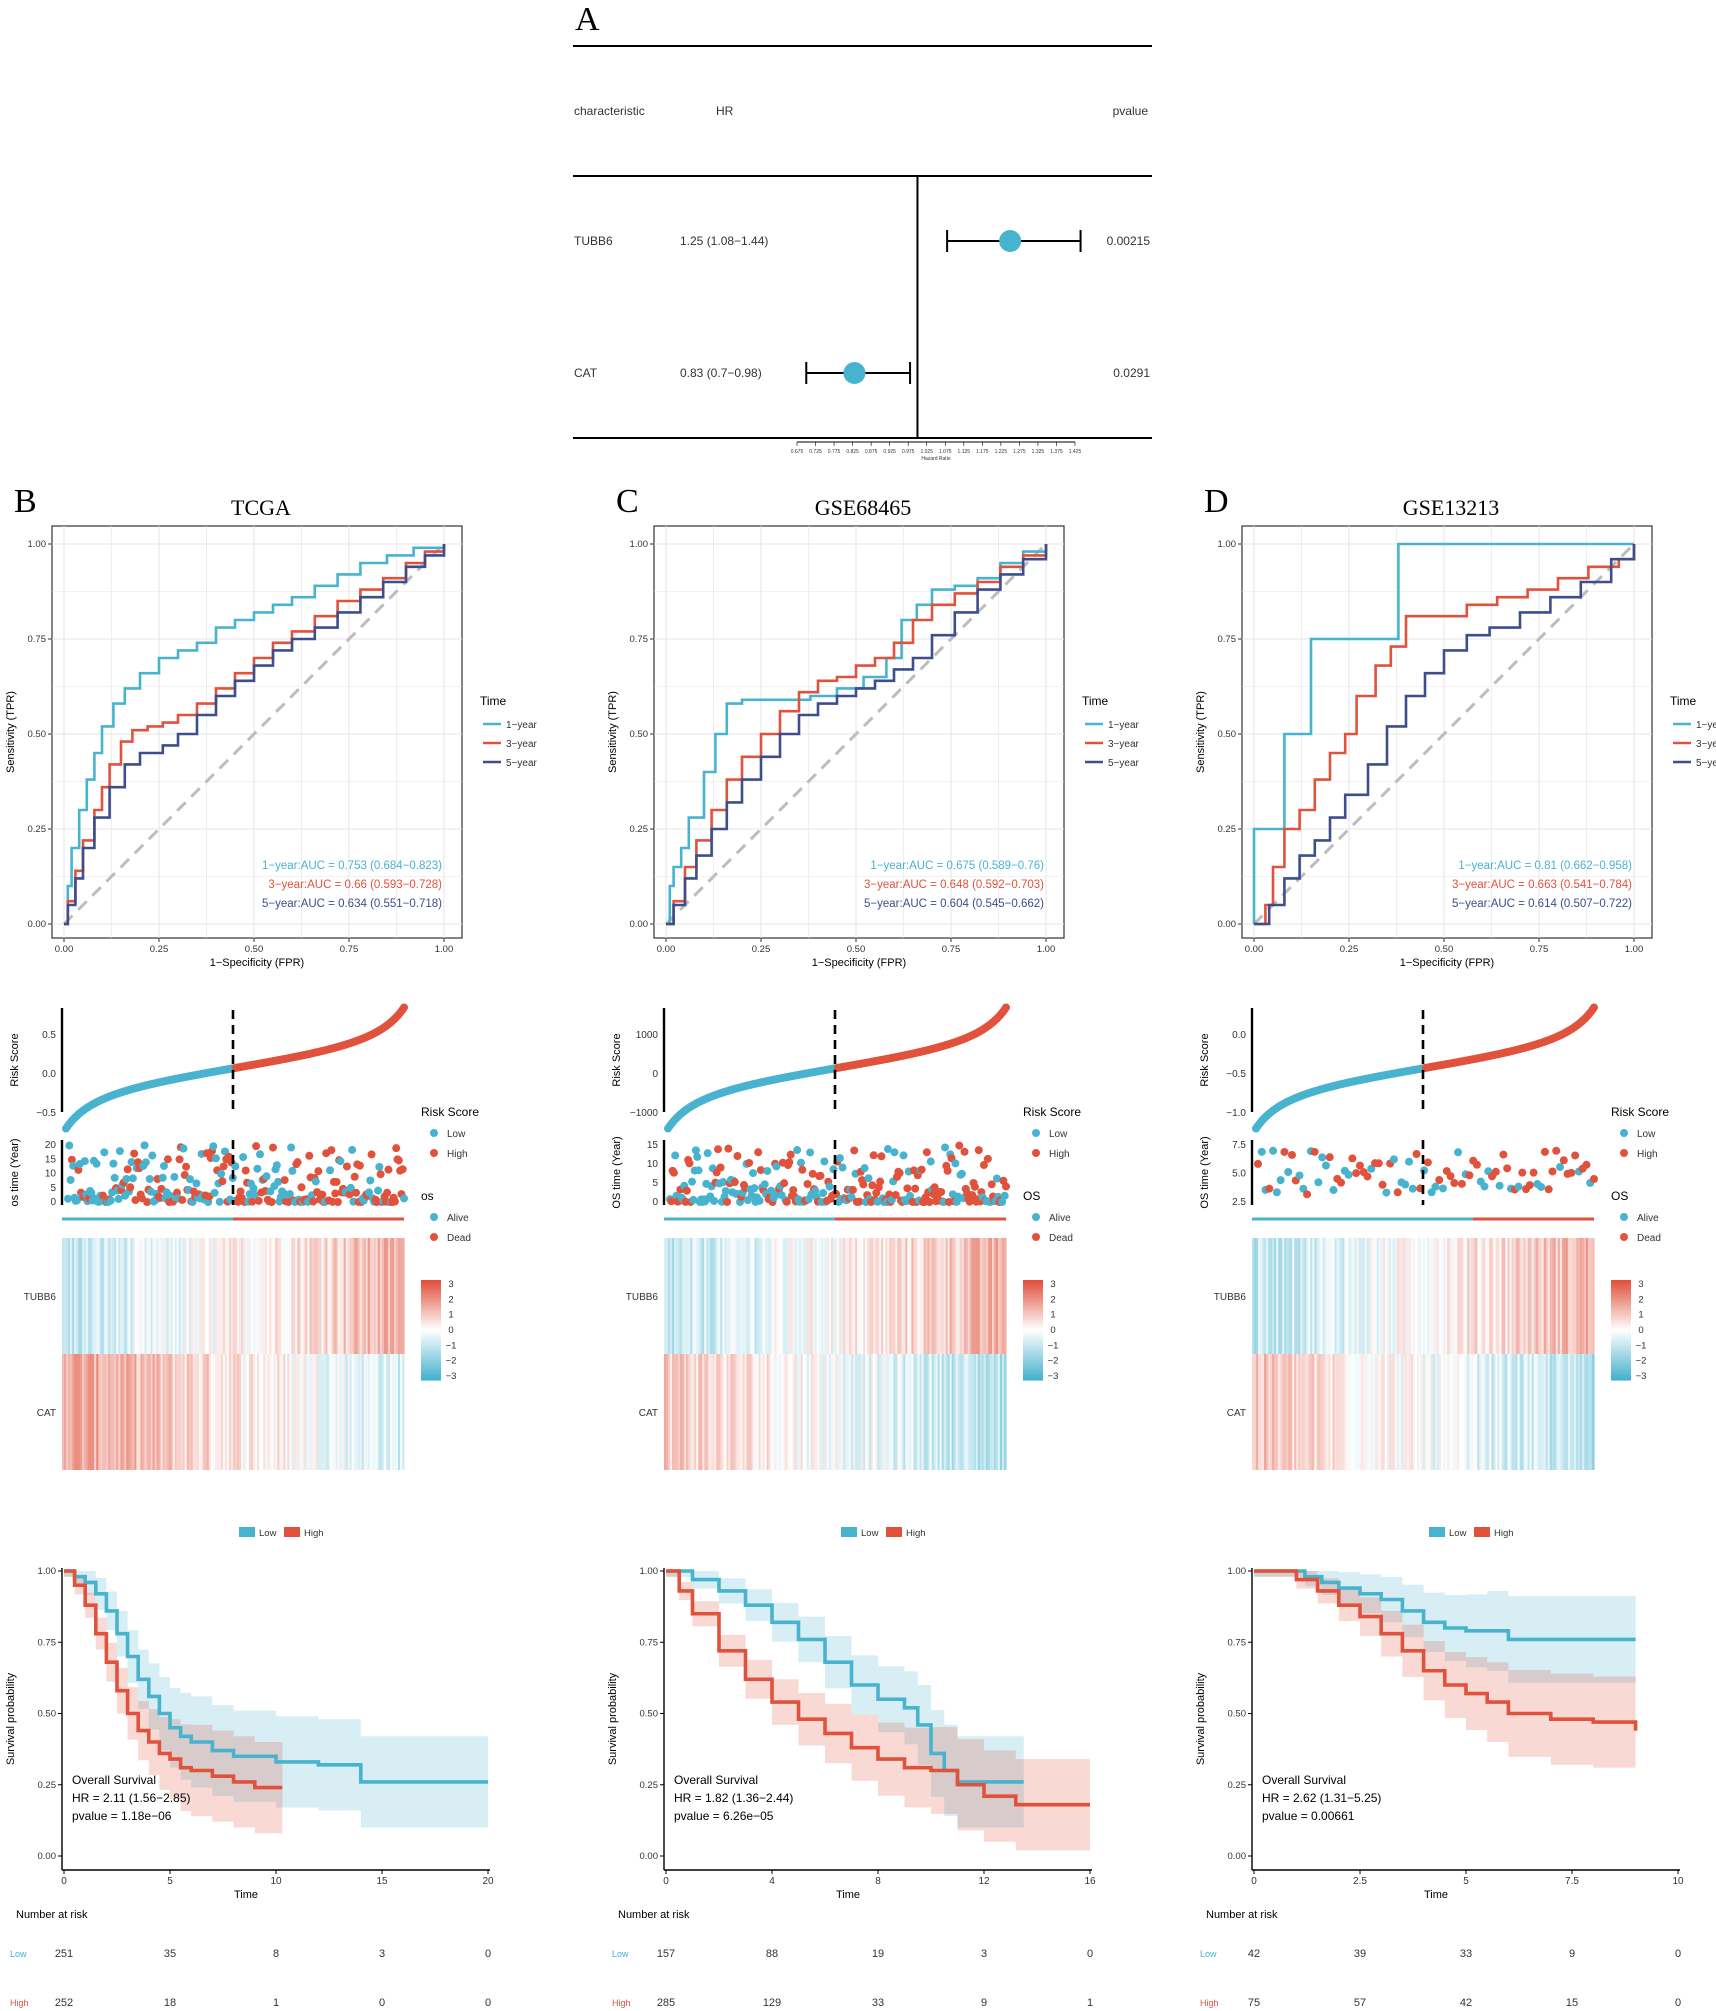 Image resolution: width=1716 pixels, height=2011 pixels. I want to click on heatmap-gene-label: CAT, so click(1236, 1413).